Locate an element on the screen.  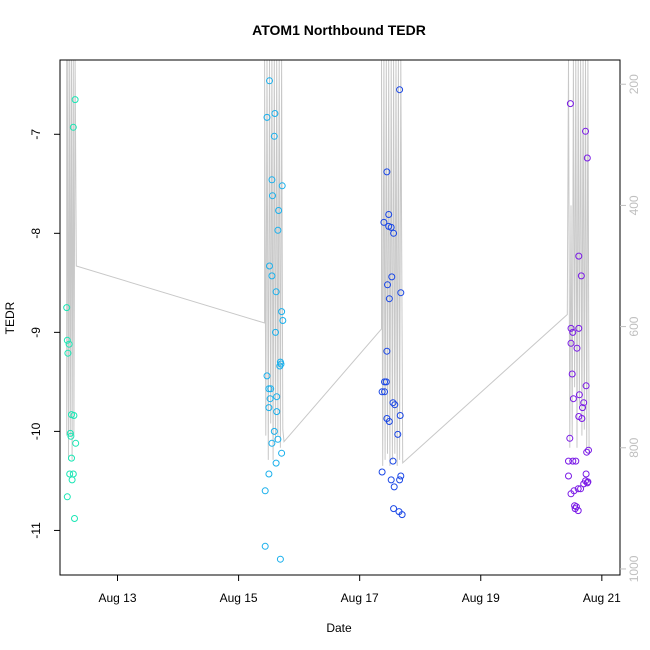
y-axis: -7 -8 -9 -10 -11 is located at coordinates (44, 334).